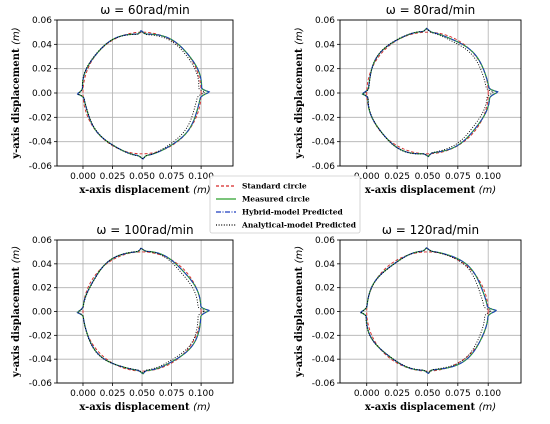 Image resolution: width=550 pixels, height=424 pixels. What do you see at coordinates (293, 212) in the screenshot?
I see `legend-label: Hybrid-model Predicted` at bounding box center [293, 212].